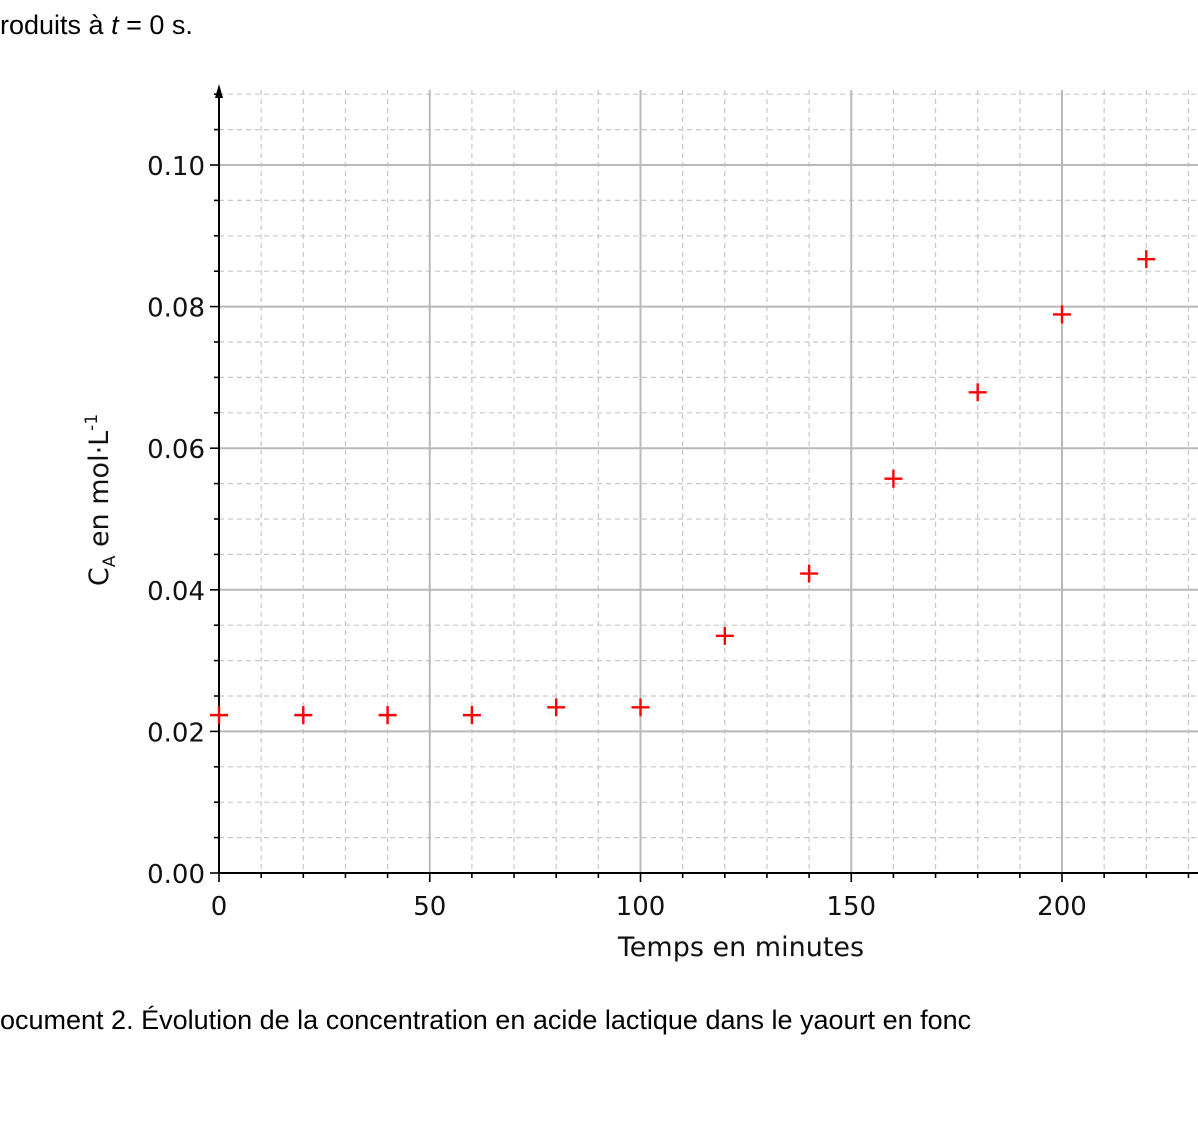  What do you see at coordinates (1062, 907) in the screenshot?
I see `x-tick-label: 200` at bounding box center [1062, 907].